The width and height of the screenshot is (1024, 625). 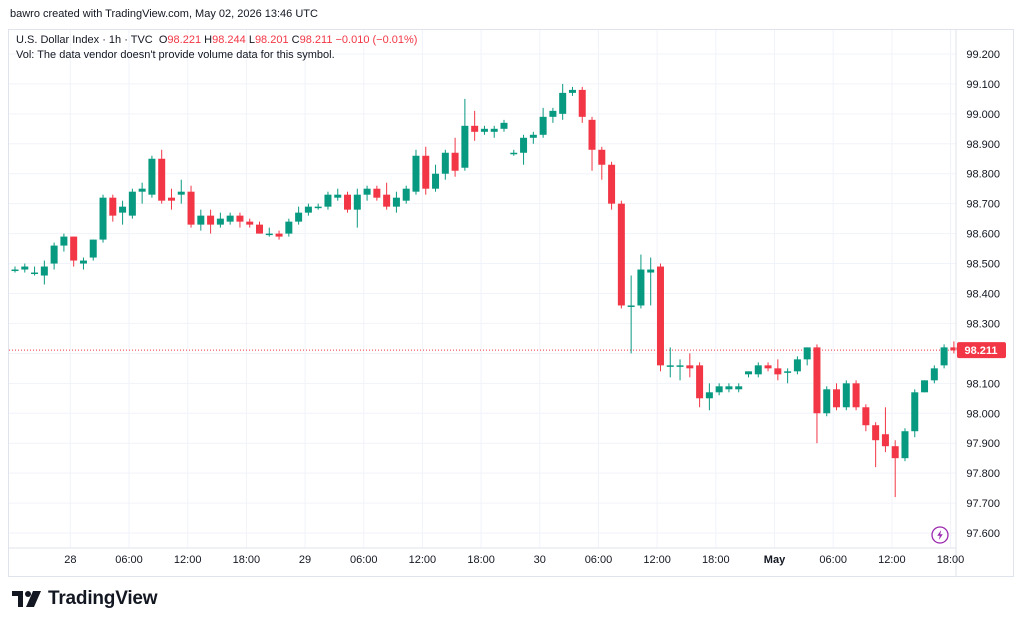 What do you see at coordinates (540, 560) in the screenshot?
I see `time-tick-label: 30` at bounding box center [540, 560].